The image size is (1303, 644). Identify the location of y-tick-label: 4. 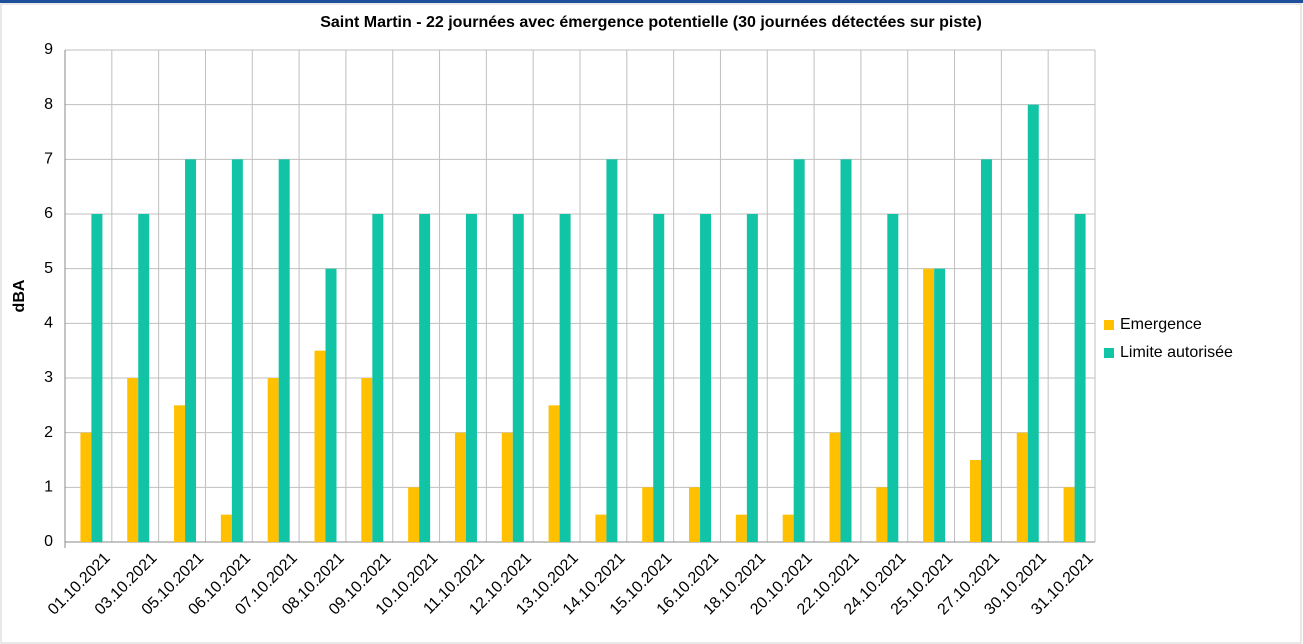
(48, 323).